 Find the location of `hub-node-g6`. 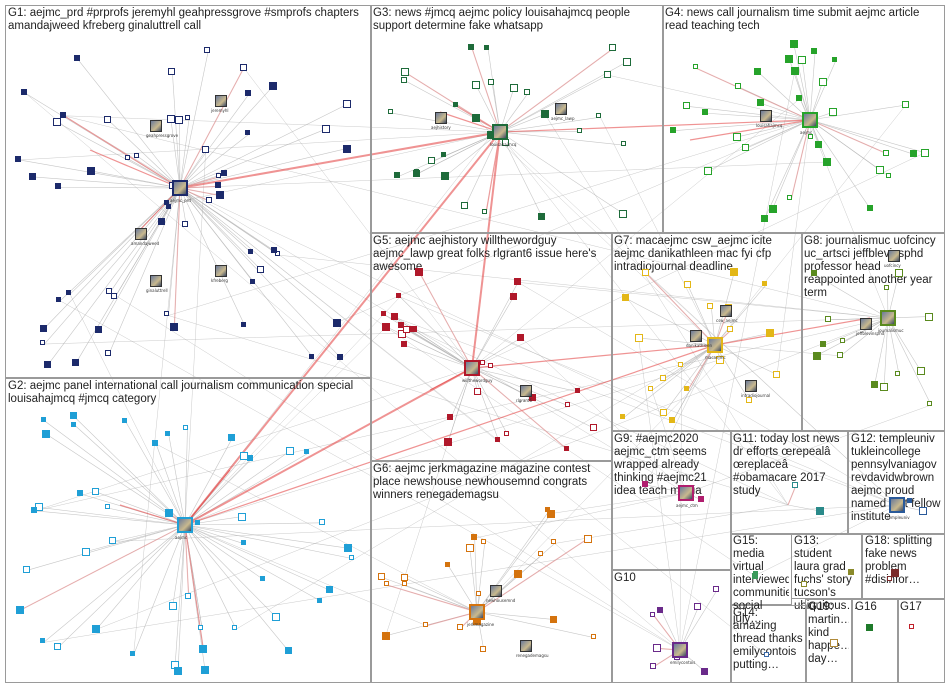

hub-node-g6 is located at coordinates (477, 612).